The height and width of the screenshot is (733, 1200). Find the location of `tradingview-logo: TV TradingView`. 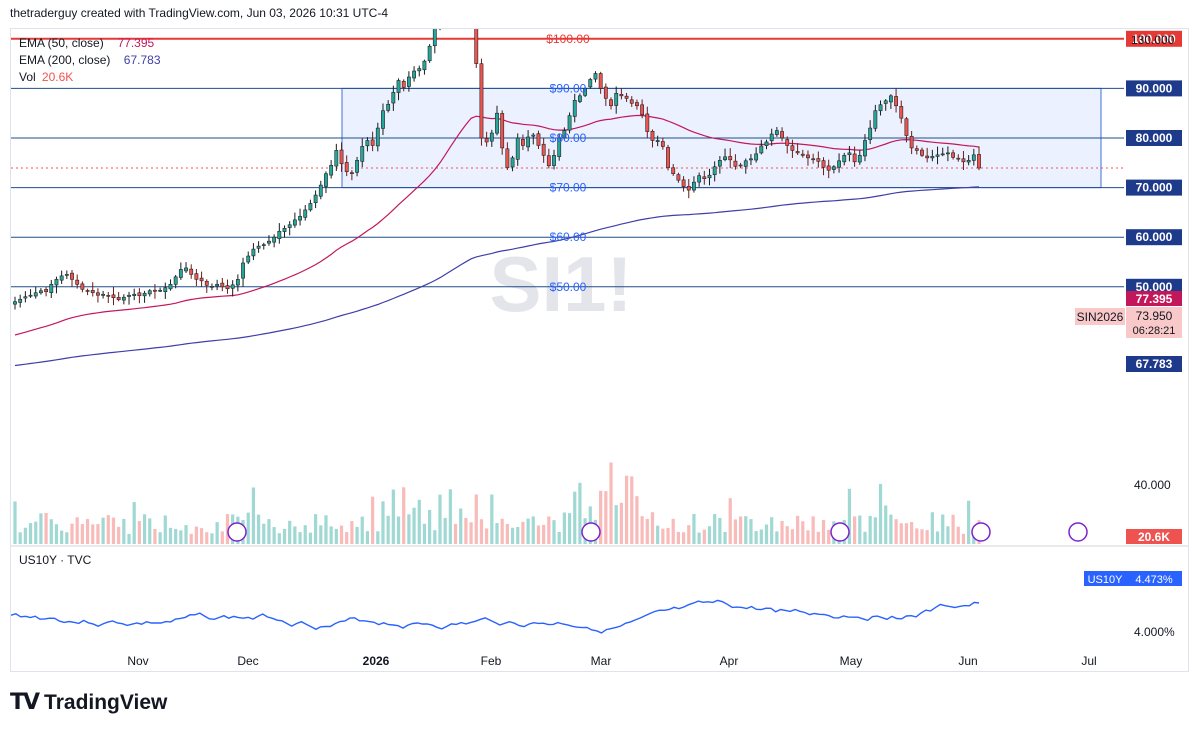

tradingview-logo: TV TradingView is located at coordinates (88, 702).